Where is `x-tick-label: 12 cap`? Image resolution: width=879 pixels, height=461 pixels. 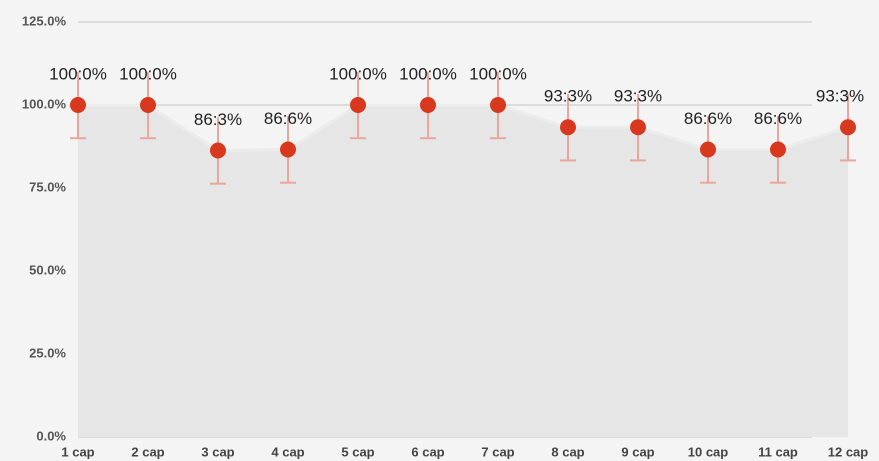 x-tick-label: 12 cap is located at coordinates (848, 451).